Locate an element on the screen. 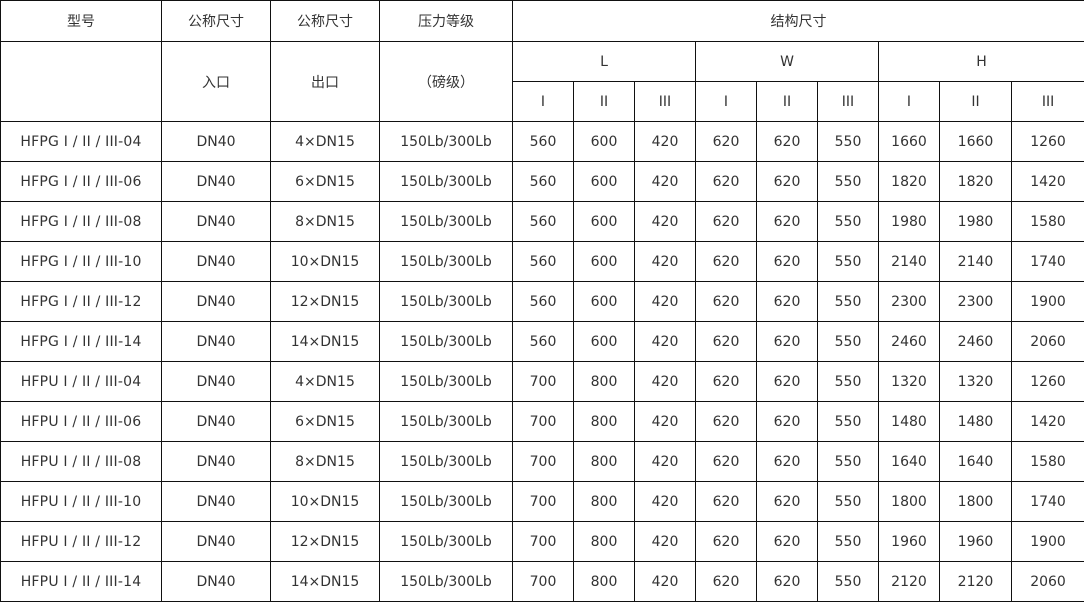 Image resolution: width=1084 pixels, height=602 pixels. model-cell: HFPG I / II / III-06 is located at coordinates (81, 181).